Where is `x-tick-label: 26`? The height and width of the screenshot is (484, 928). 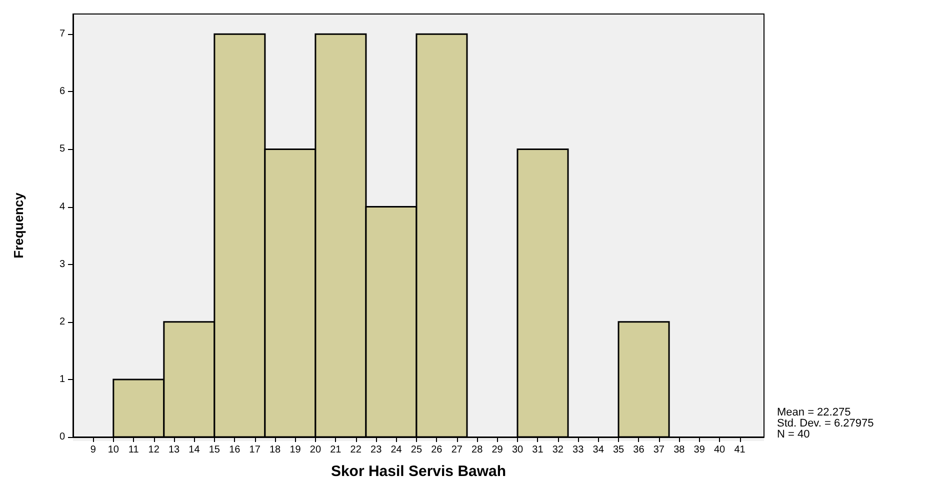
x-tick-label: 26 is located at coordinates (437, 450).